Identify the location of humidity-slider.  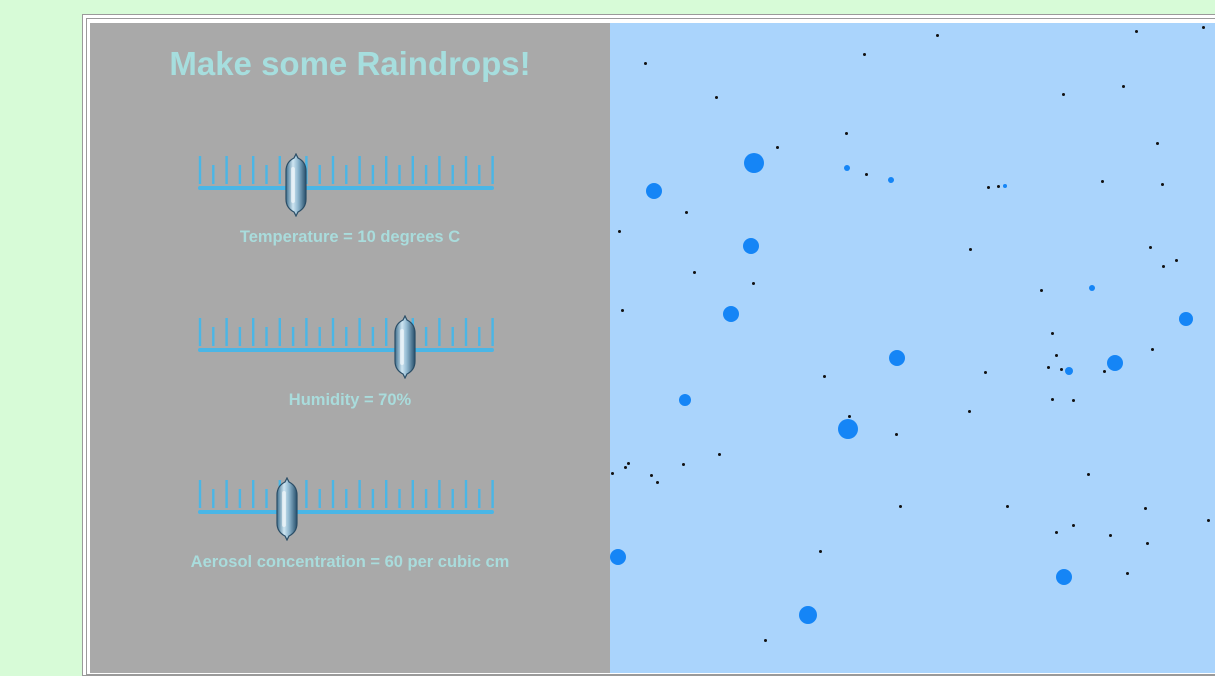
(348, 350).